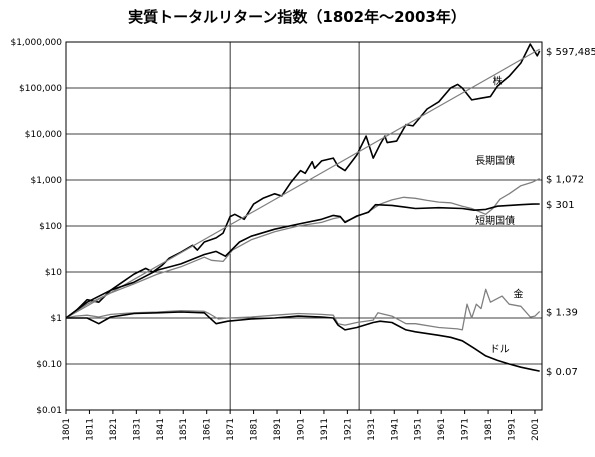 The height and width of the screenshot is (457, 595). I want to click on y-tick-label: $1,000,000, so click(36, 43).